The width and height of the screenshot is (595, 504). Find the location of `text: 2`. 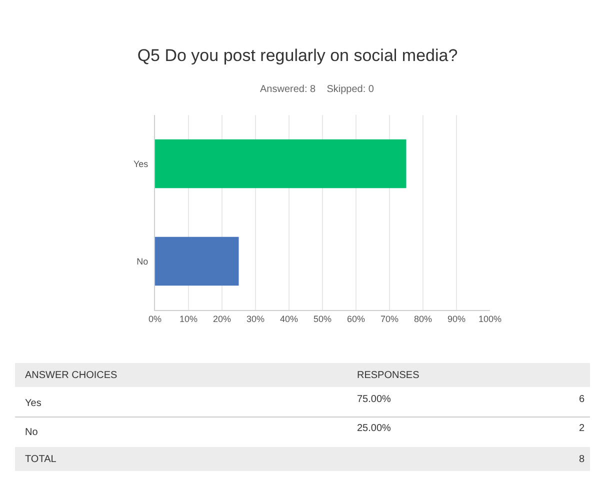

text: 2 is located at coordinates (582, 428).